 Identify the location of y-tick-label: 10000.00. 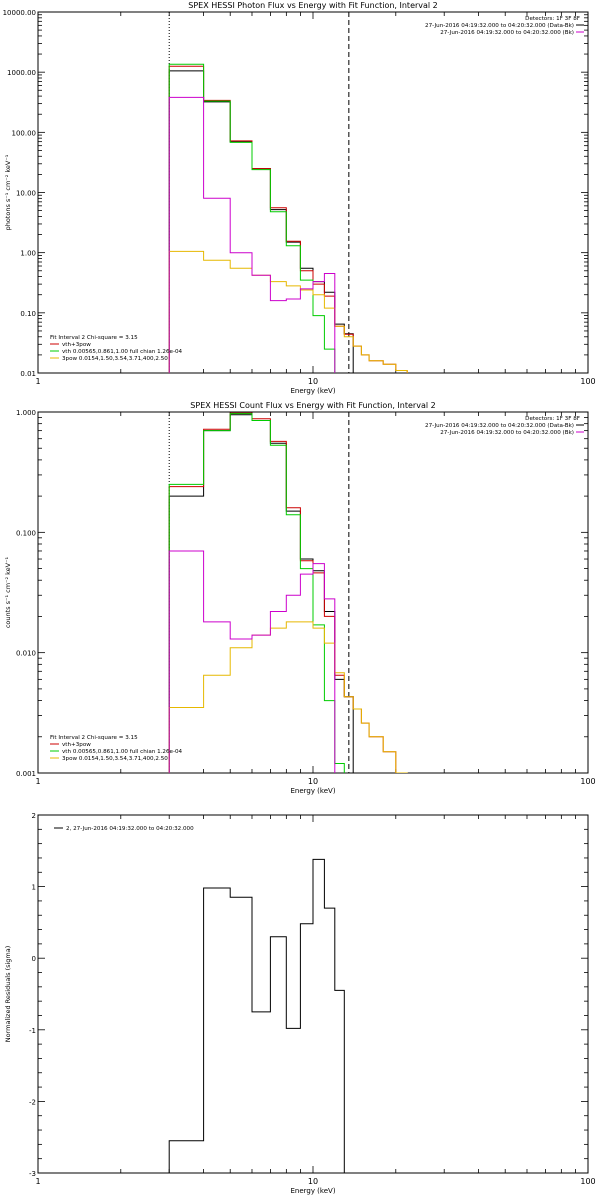
(19, 13).